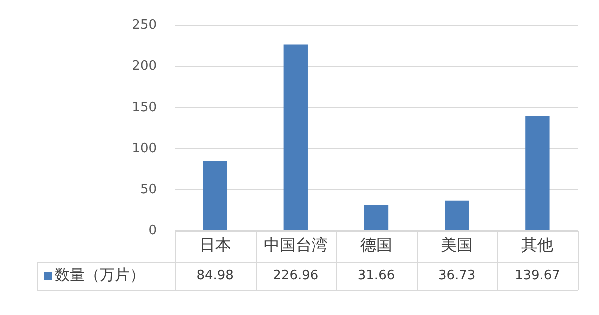 Image resolution: width=599 pixels, height=315 pixels. What do you see at coordinates (457, 245) in the screenshot?
I see `x-tick-label: 美国` at bounding box center [457, 245].